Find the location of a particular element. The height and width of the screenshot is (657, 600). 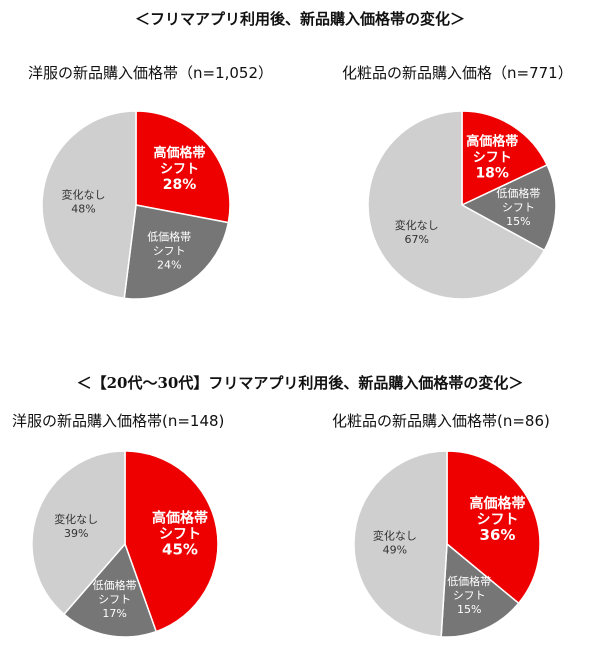

section-title-overall: ＜フリマアプリ利用後、新品購入価格帯の変化＞ is located at coordinates (299, 19).